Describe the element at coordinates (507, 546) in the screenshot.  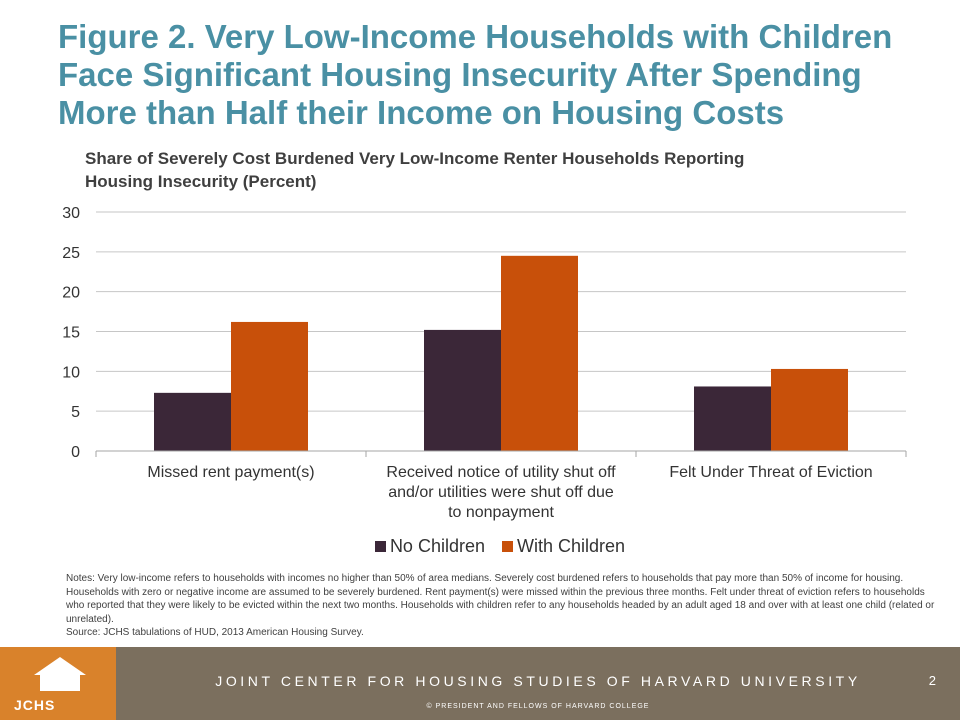
I see `legend-swatch-with-children` at that location.